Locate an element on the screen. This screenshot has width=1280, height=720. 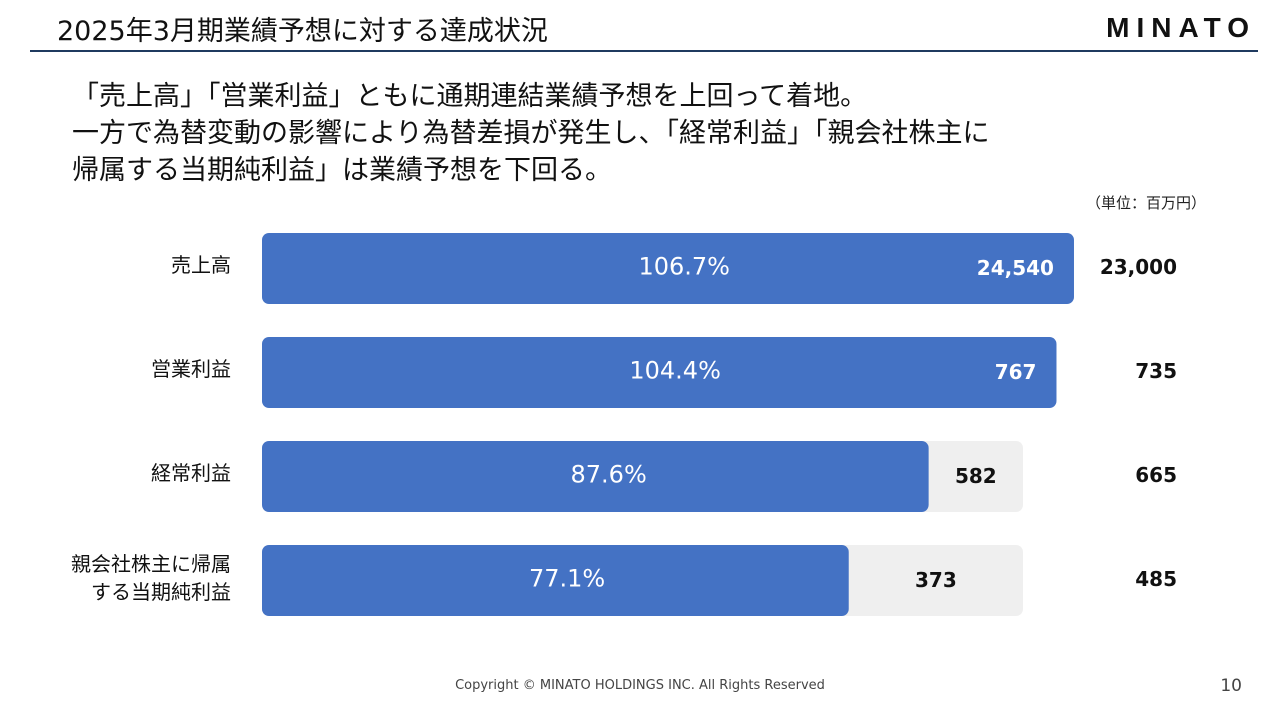
forecast-value-label: 665 is located at coordinates (1156, 475).